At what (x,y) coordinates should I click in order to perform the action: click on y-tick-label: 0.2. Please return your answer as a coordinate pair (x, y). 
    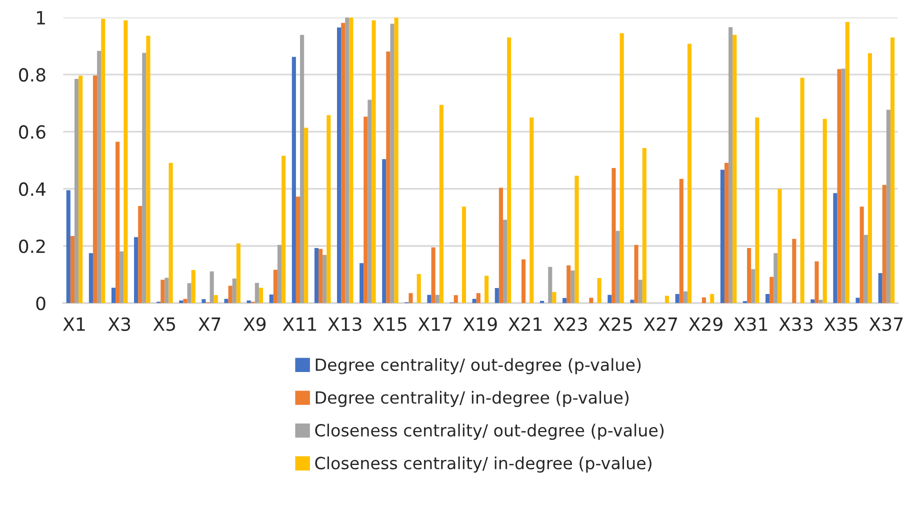
    Looking at the image, I should click on (32, 246).